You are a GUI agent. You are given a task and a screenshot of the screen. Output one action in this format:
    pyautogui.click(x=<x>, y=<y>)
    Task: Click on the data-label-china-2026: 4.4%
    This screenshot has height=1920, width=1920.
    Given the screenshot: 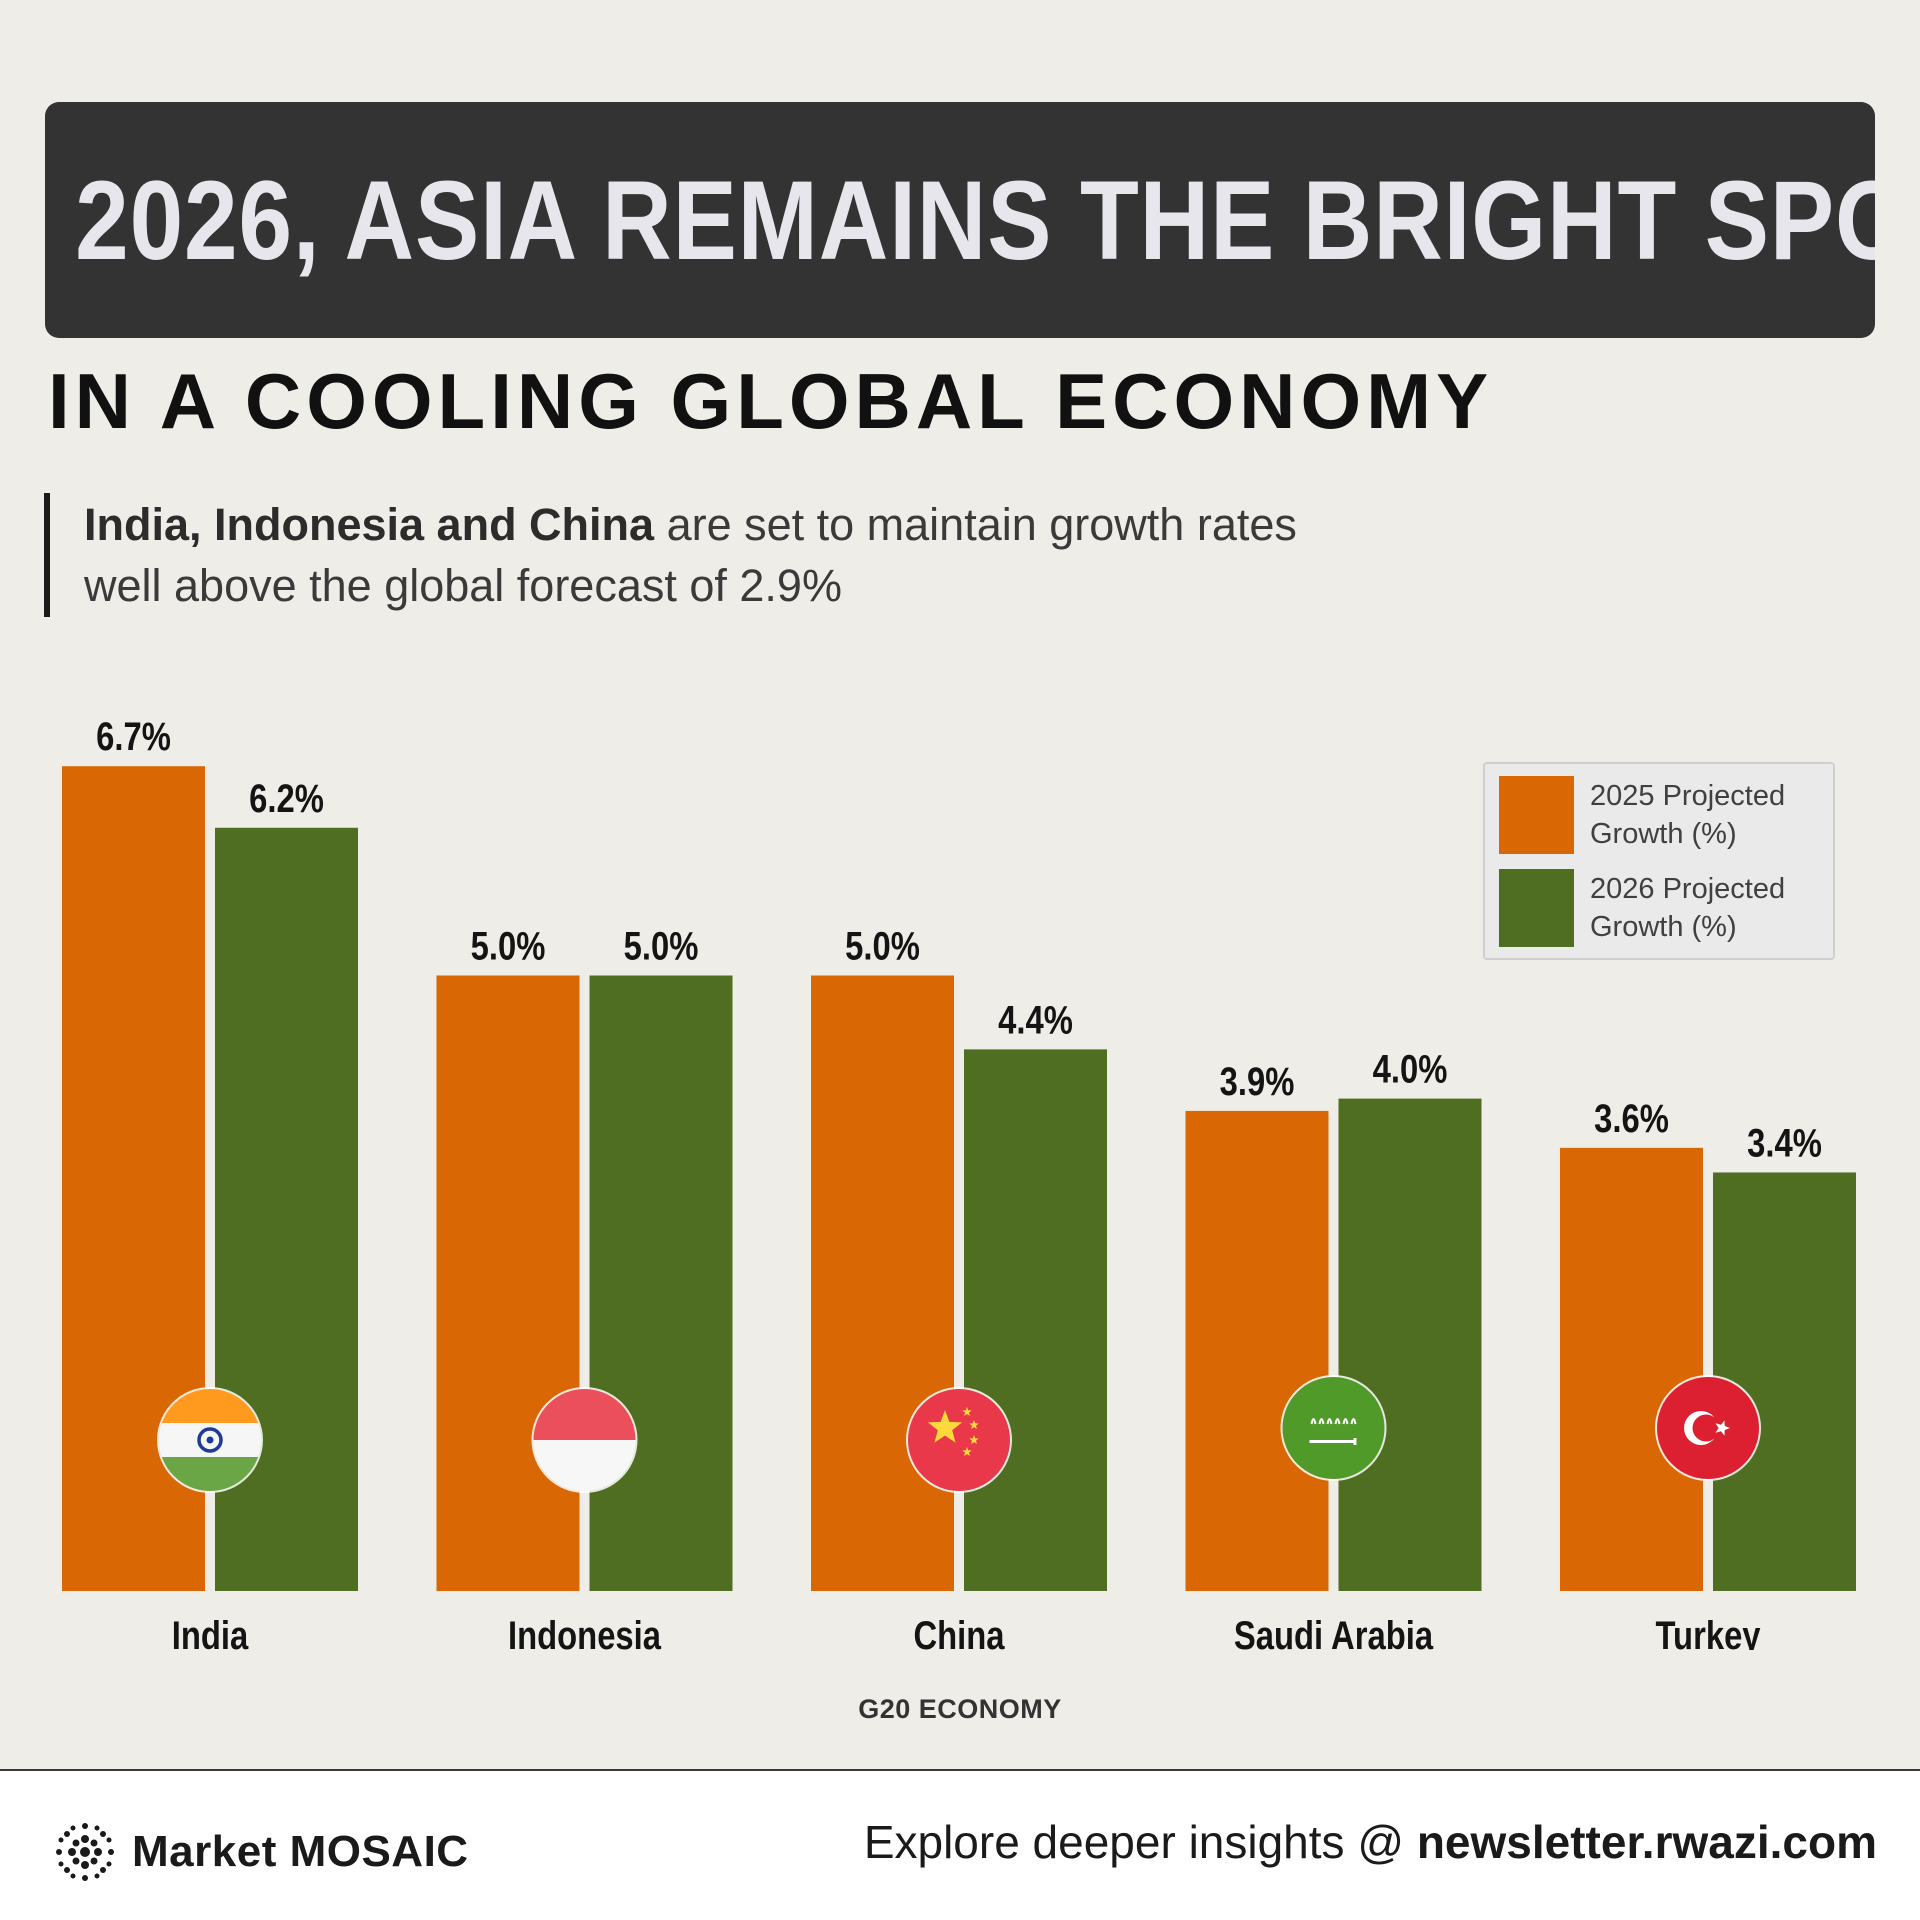 What is the action you would take?
    pyautogui.click(x=1035, y=1019)
    